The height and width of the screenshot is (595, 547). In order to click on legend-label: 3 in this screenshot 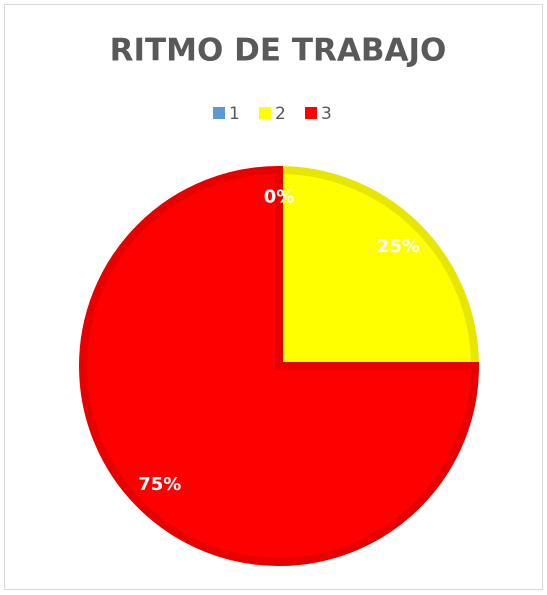, I will do `click(326, 114)`.